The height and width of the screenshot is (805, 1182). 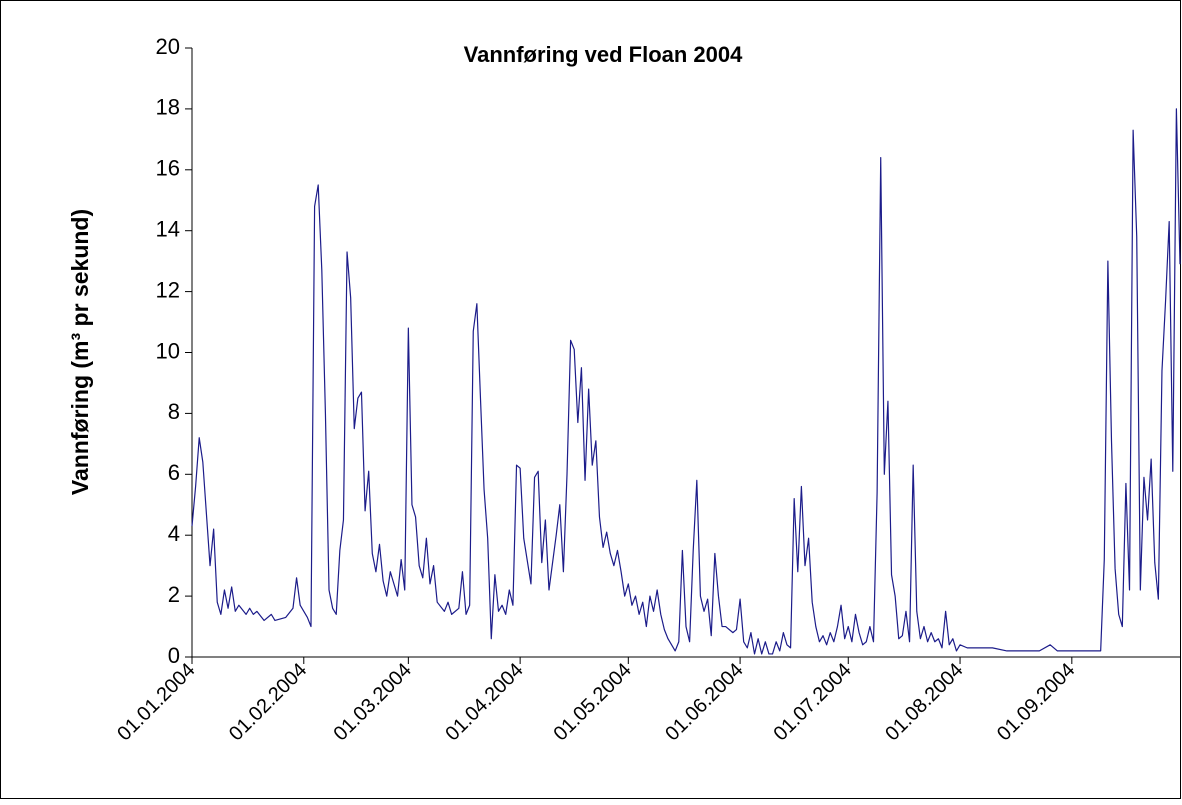 I want to click on y-tick-label: 0, so click(x=174, y=655).